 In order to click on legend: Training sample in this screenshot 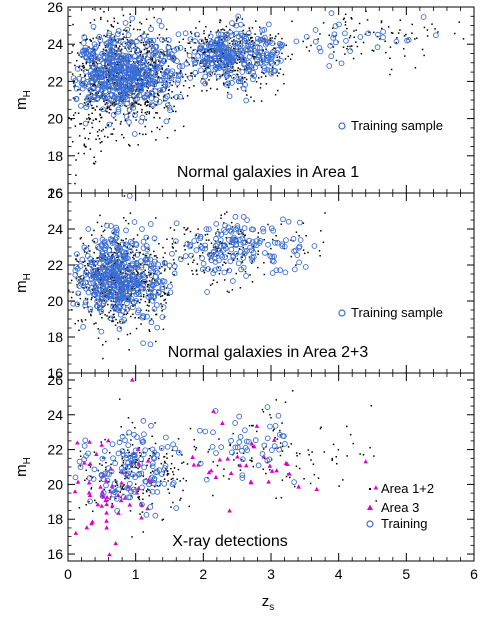, I will do `click(390, 125)`.